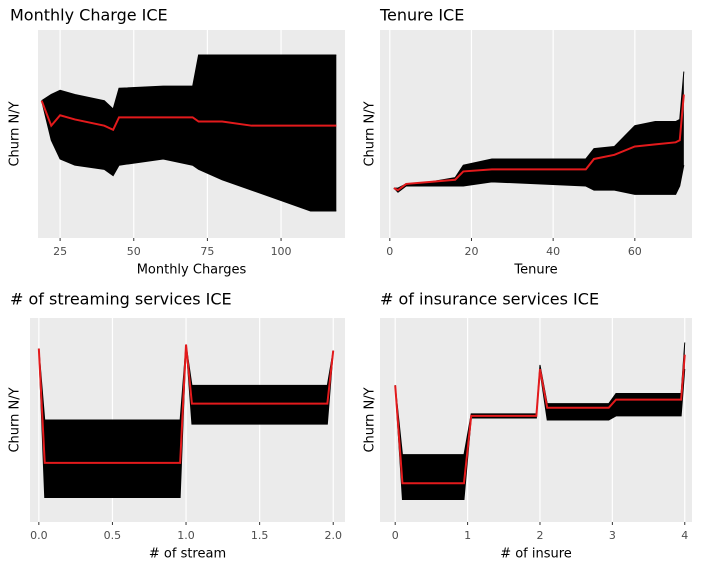 This screenshot has width=708, height=571. I want to click on x-tick-label: 20, so click(471, 251).